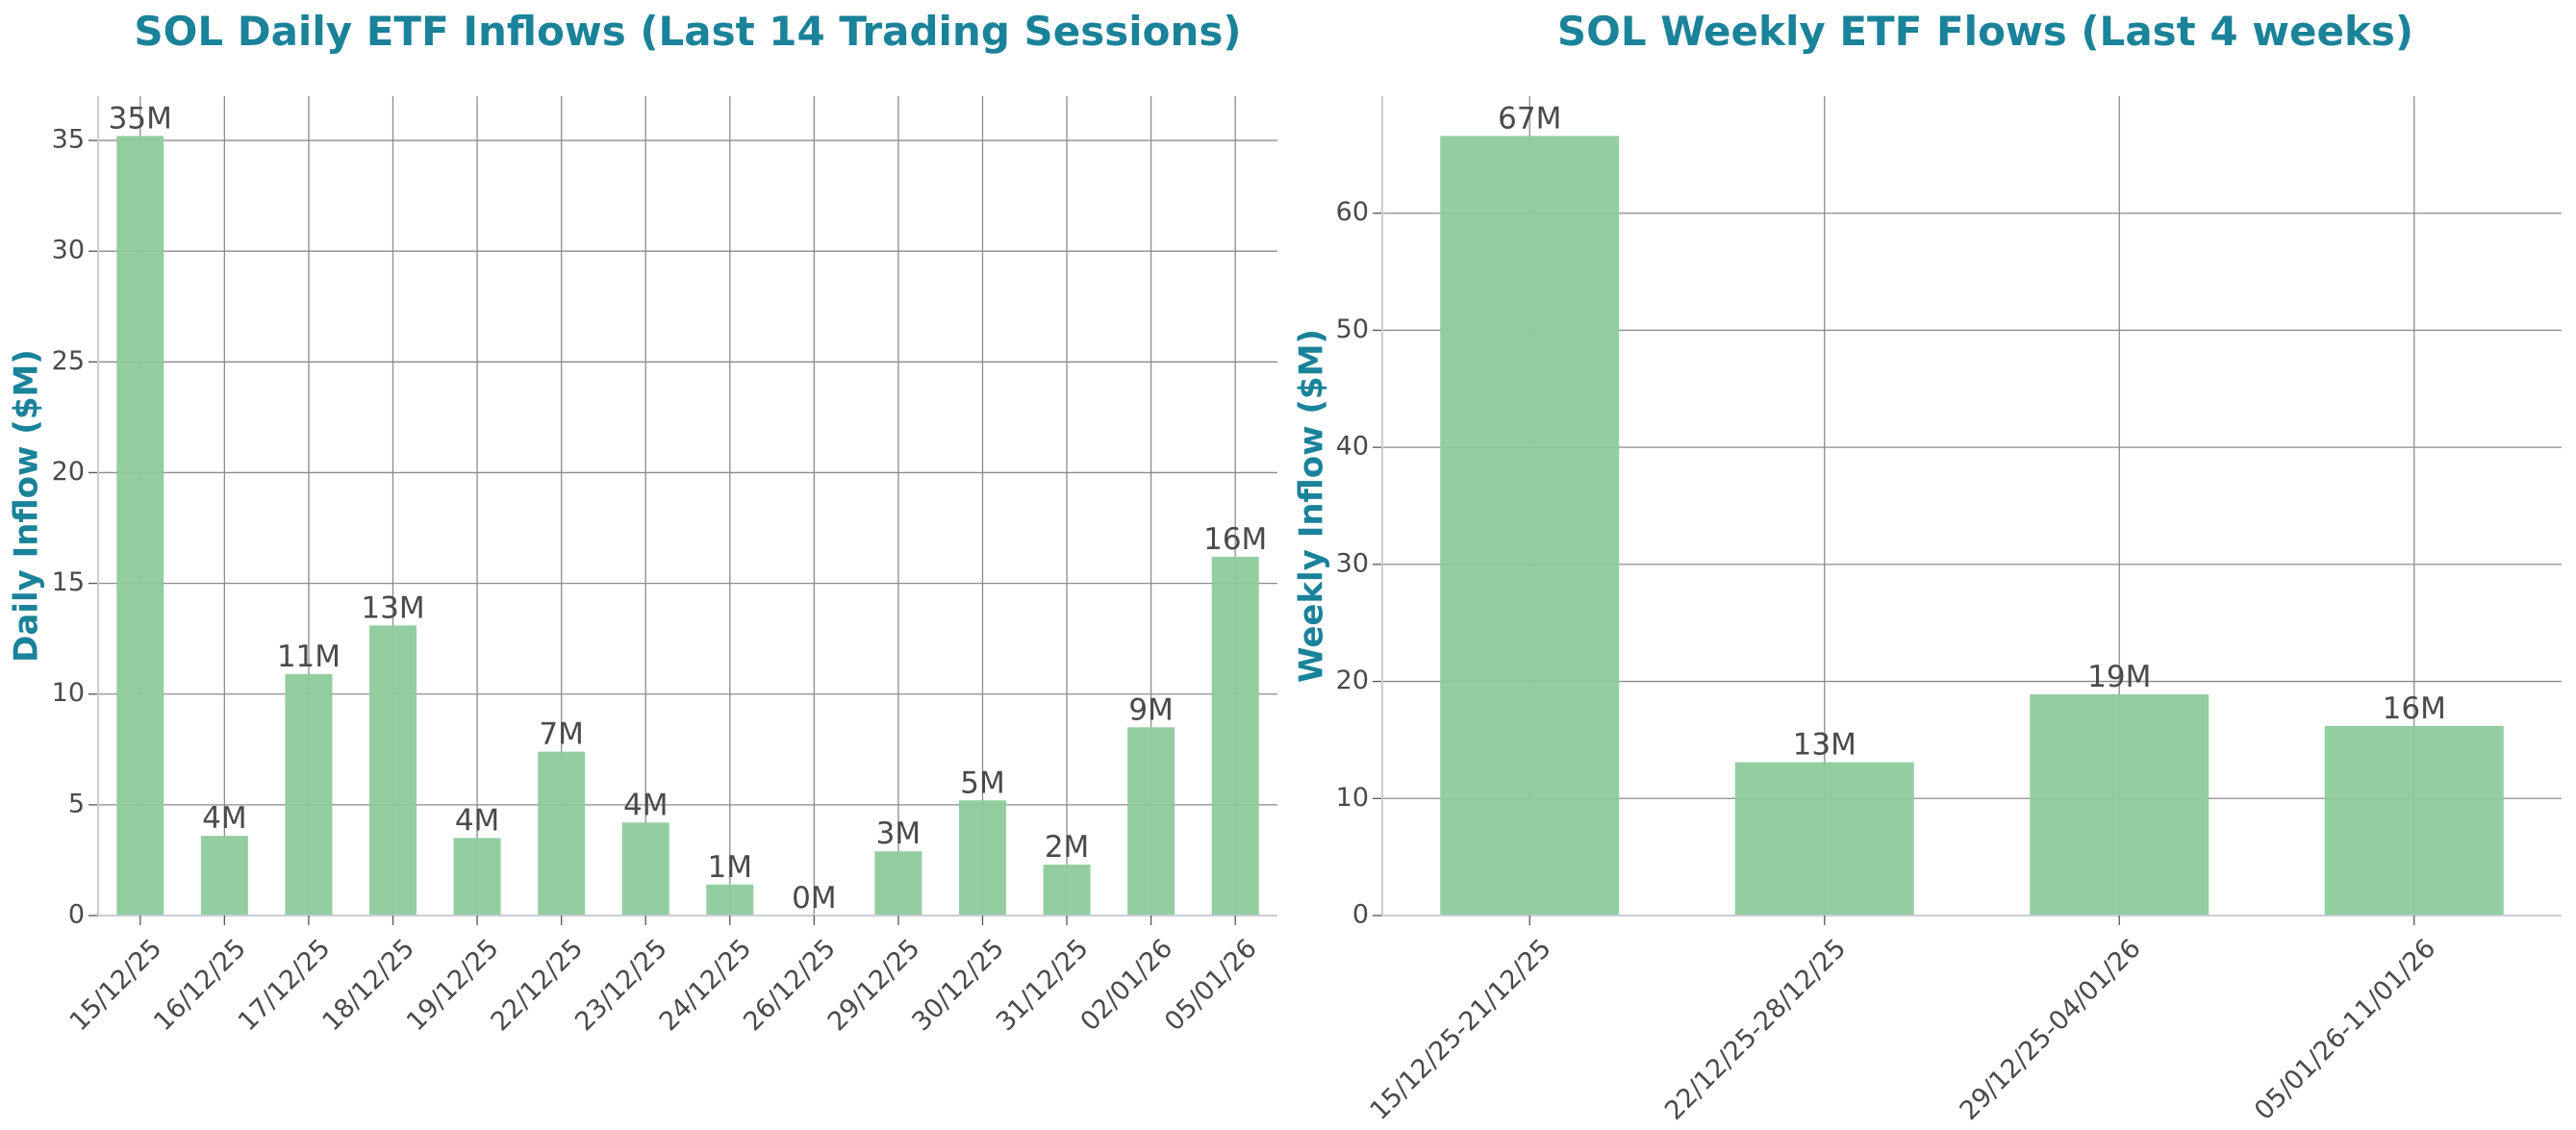  Describe the element at coordinates (1825, 745) in the screenshot. I see `weekly-data-label: 13M` at that location.